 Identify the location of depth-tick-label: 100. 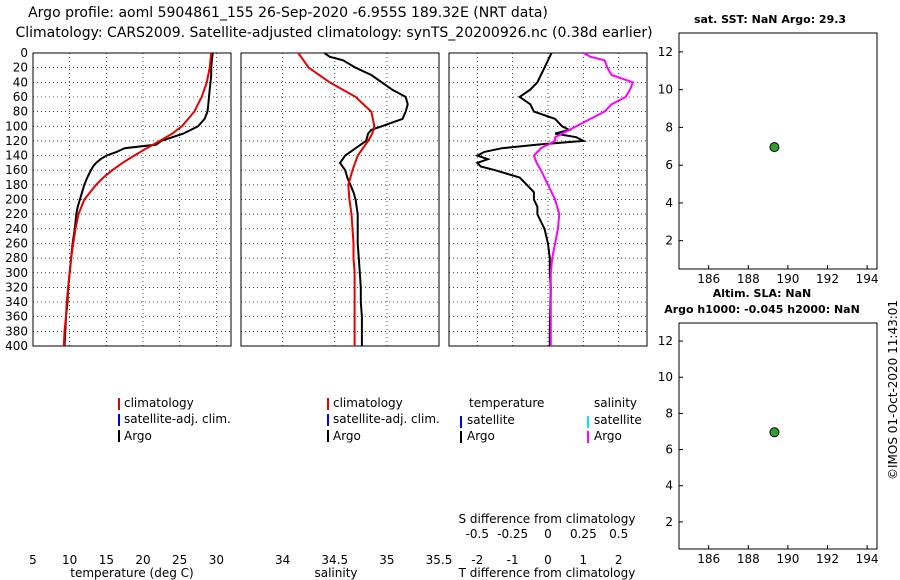
(16, 126).